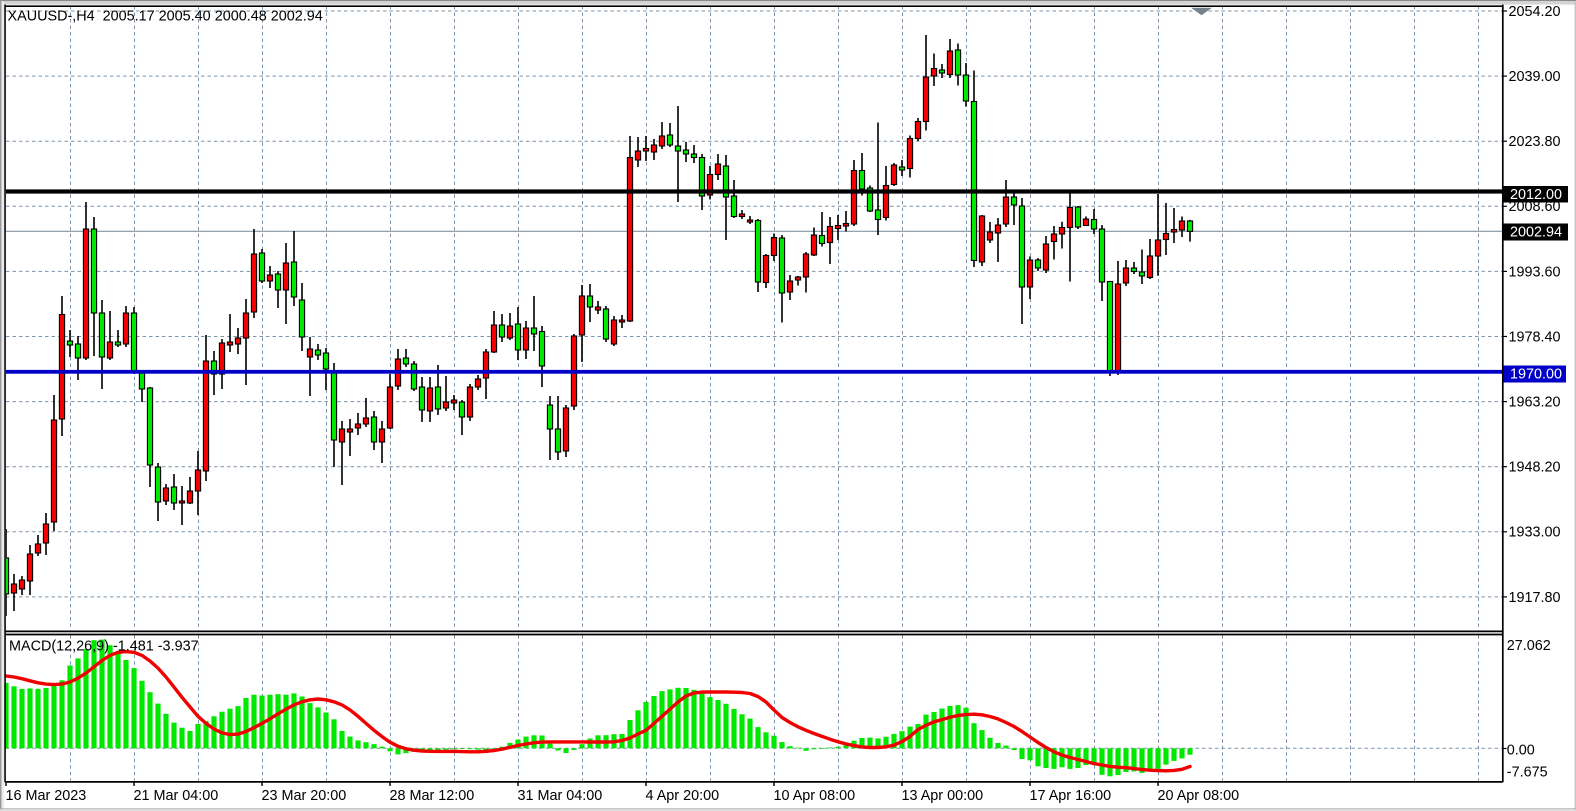 Image resolution: width=1576 pixels, height=811 pixels. I want to click on svg-text: 20 Apr 08:00, so click(1199, 796).